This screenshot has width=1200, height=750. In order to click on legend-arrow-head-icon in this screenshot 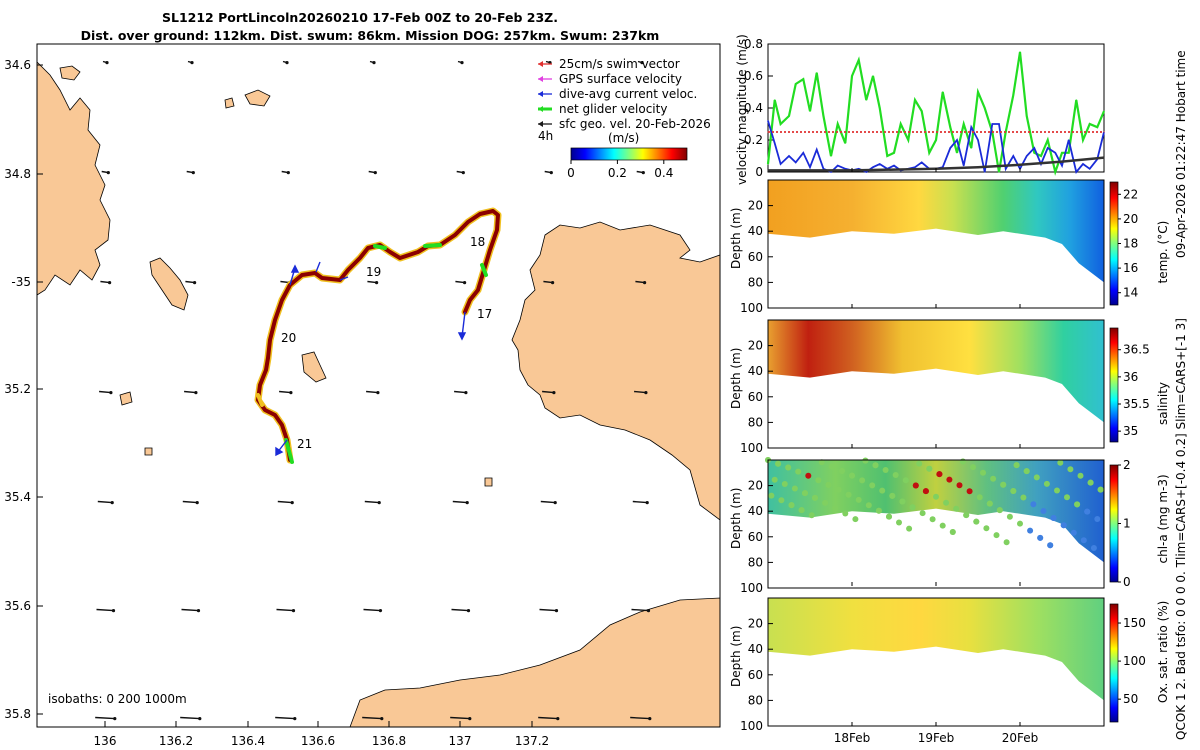, I will do `click(540, 64)`.